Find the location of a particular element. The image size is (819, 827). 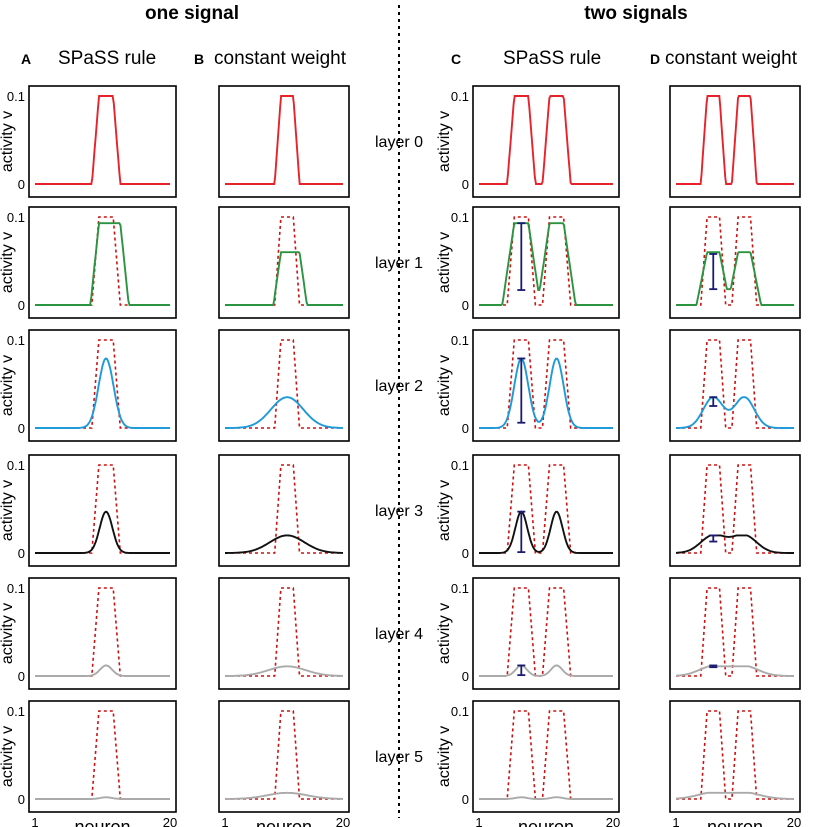

layer-label-5: layer 5 is located at coordinates (399, 757).